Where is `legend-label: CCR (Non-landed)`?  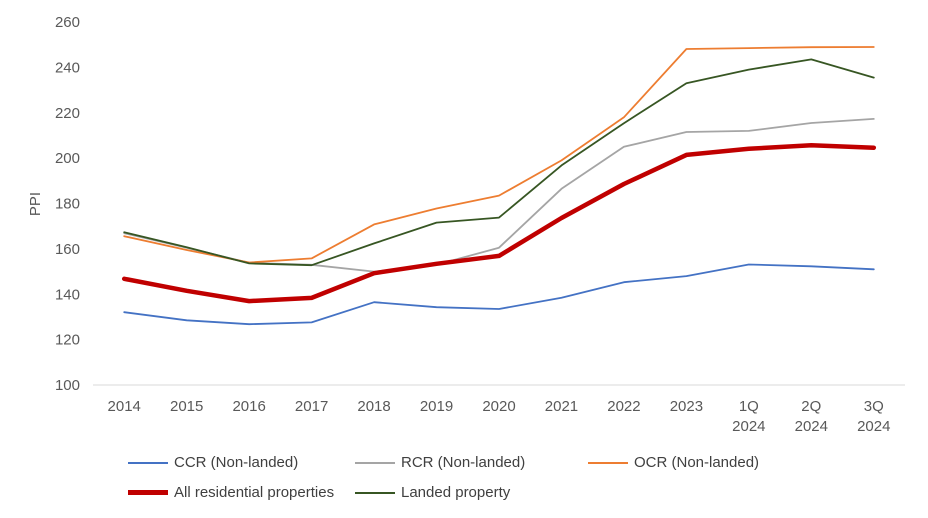 legend-label: CCR (Non-landed) is located at coordinates (236, 462).